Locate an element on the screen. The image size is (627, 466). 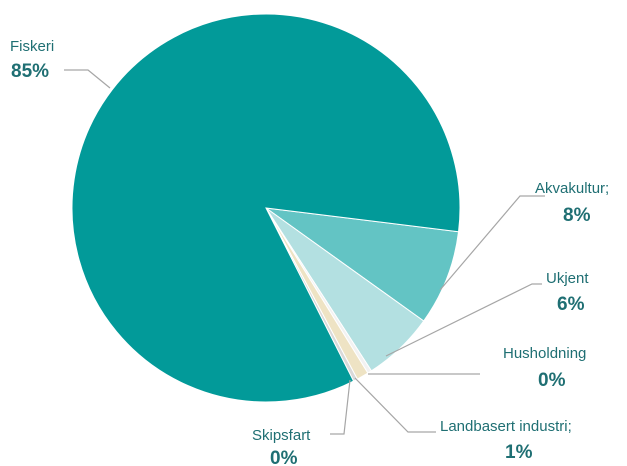
value-husholdning: 0% is located at coordinates (552, 380).